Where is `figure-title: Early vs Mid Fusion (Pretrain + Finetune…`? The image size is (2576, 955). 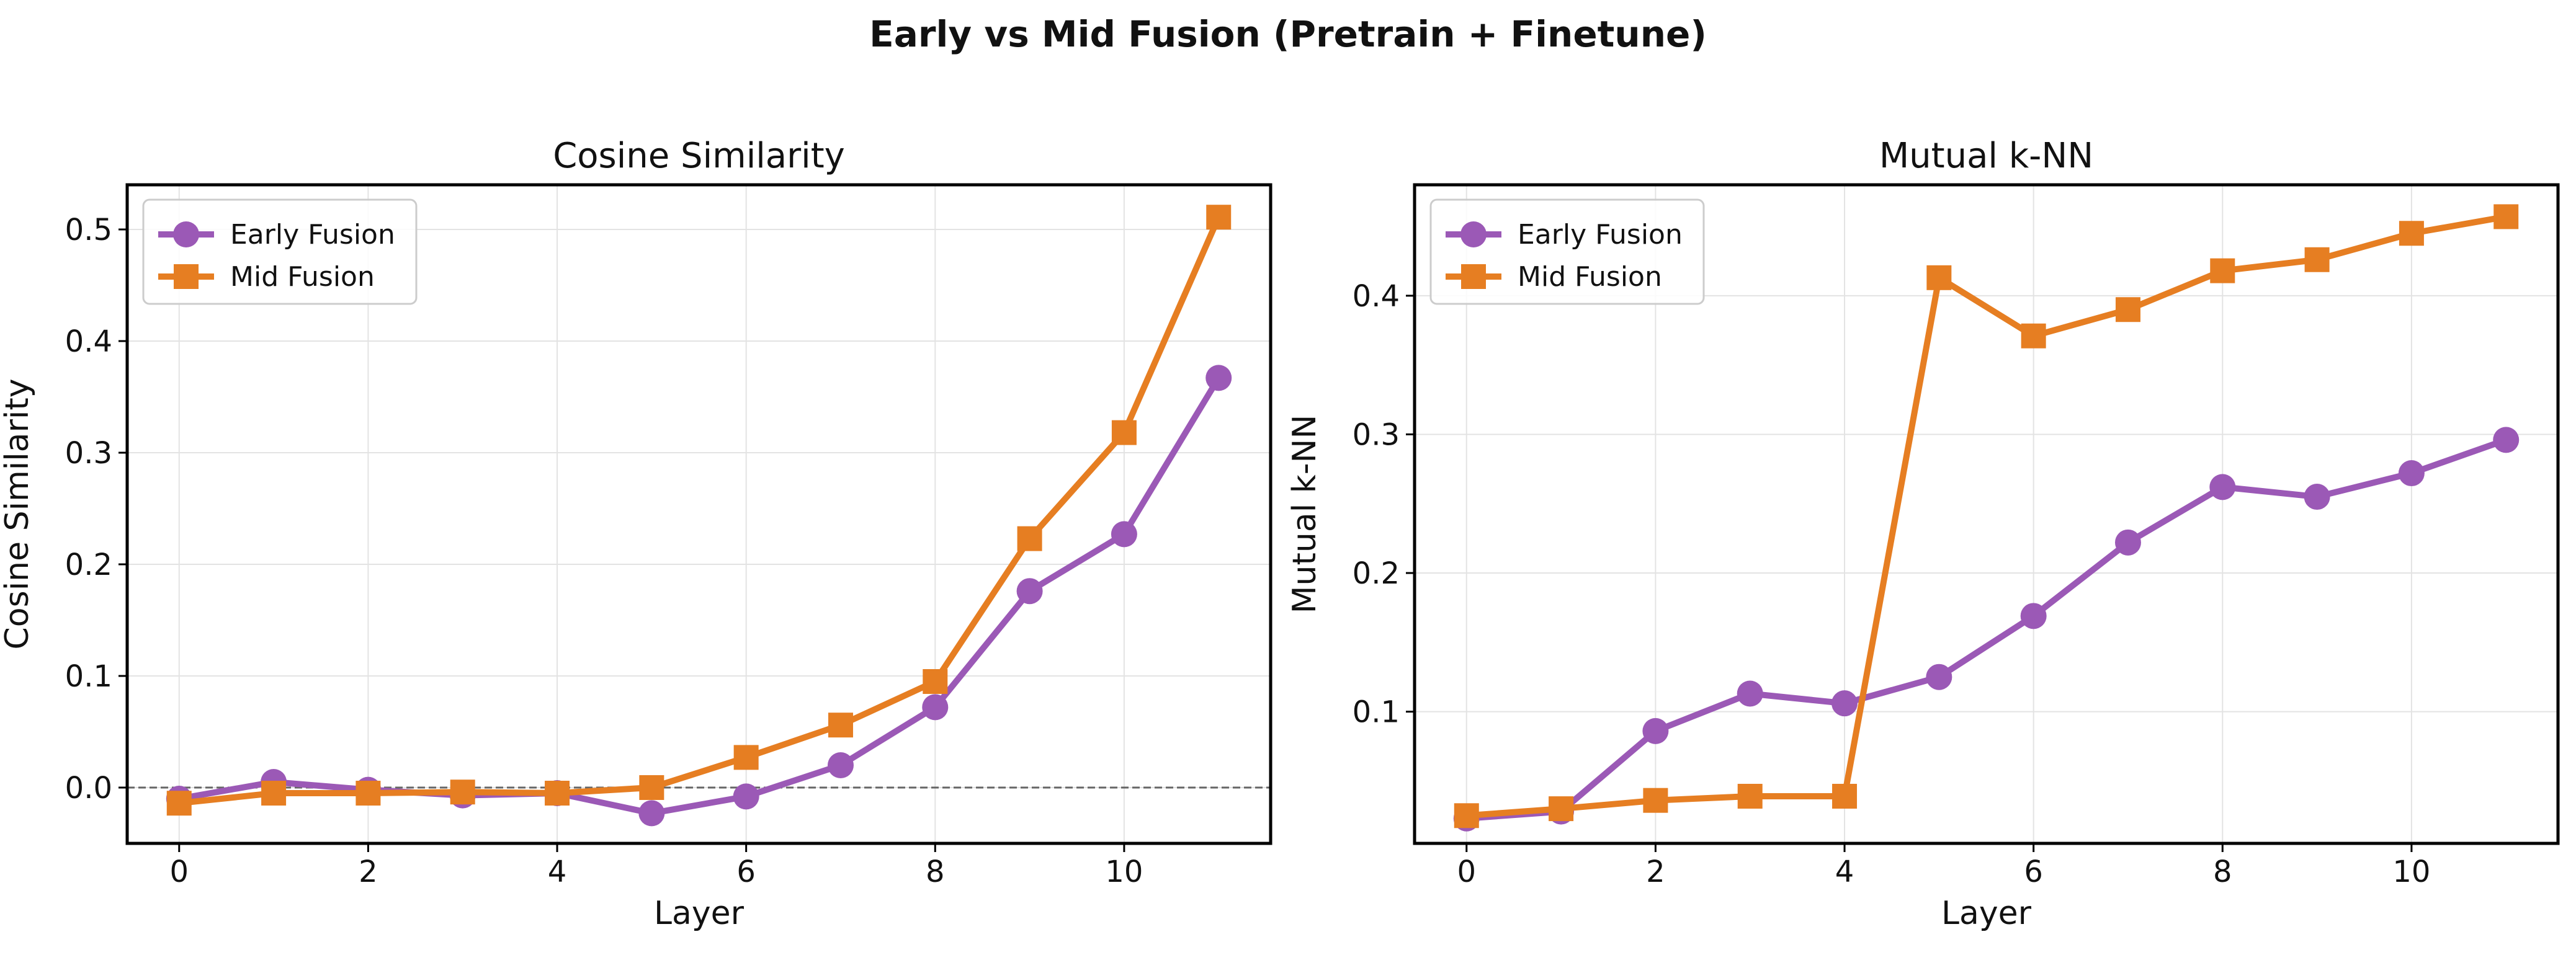
figure-title: Early vs Mid Fusion (Pretrain + Finetune… is located at coordinates (1288, 34).